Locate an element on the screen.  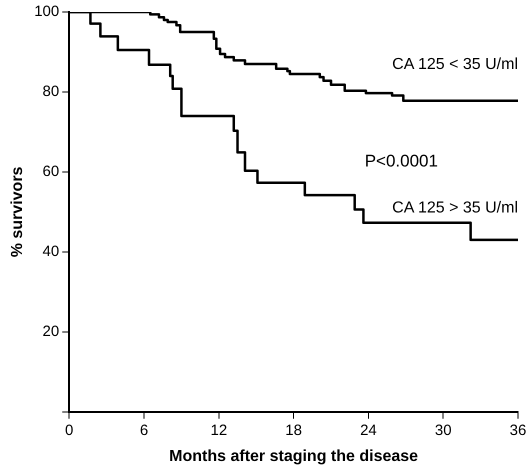
y-tick-label: 20 is located at coordinates (51, 331).